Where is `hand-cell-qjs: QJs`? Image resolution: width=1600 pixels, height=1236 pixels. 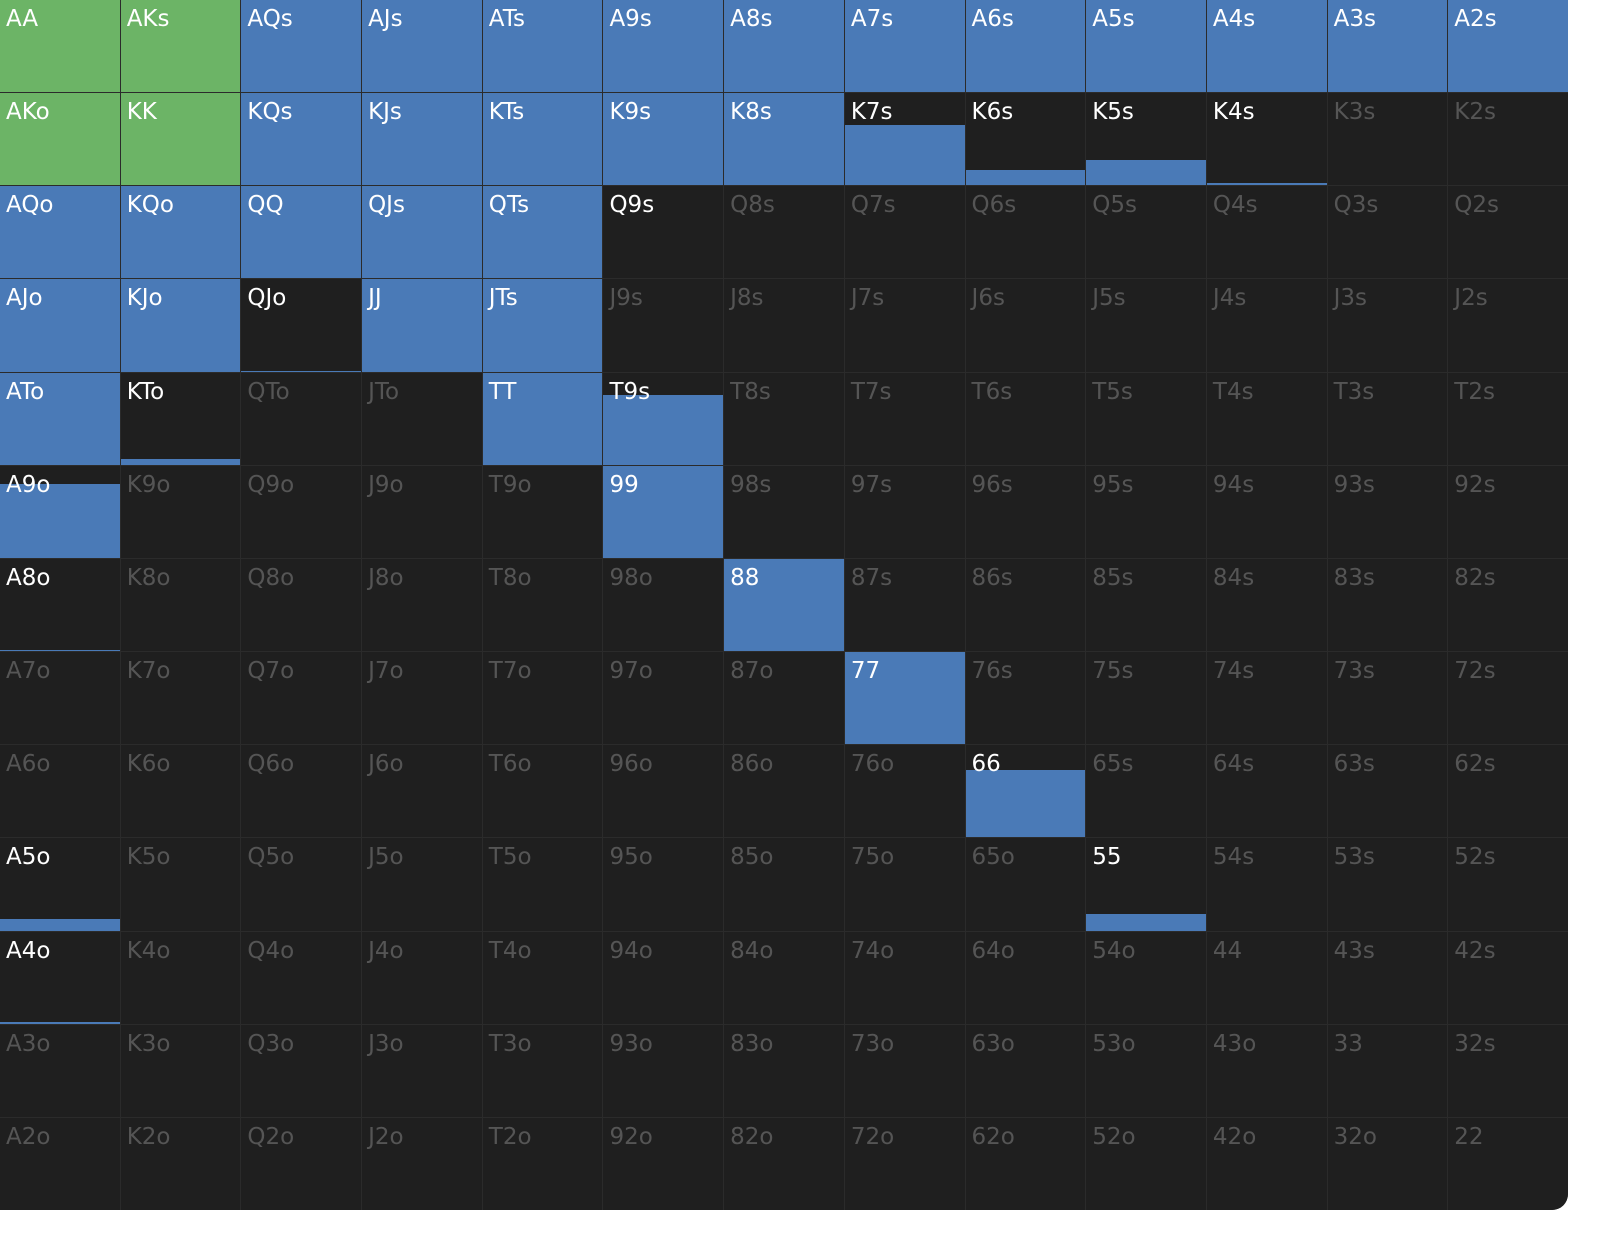
hand-cell-qjs: QJs is located at coordinates (422, 232).